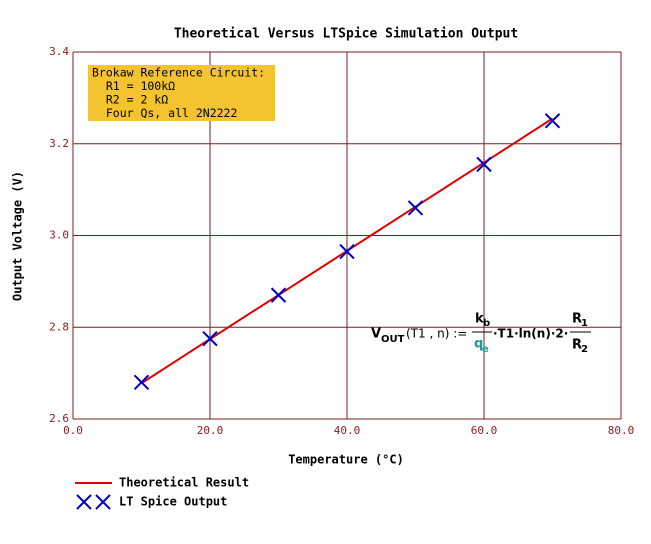  I want to click on annotation-line: R2 = 2 kΩ, so click(130, 100).